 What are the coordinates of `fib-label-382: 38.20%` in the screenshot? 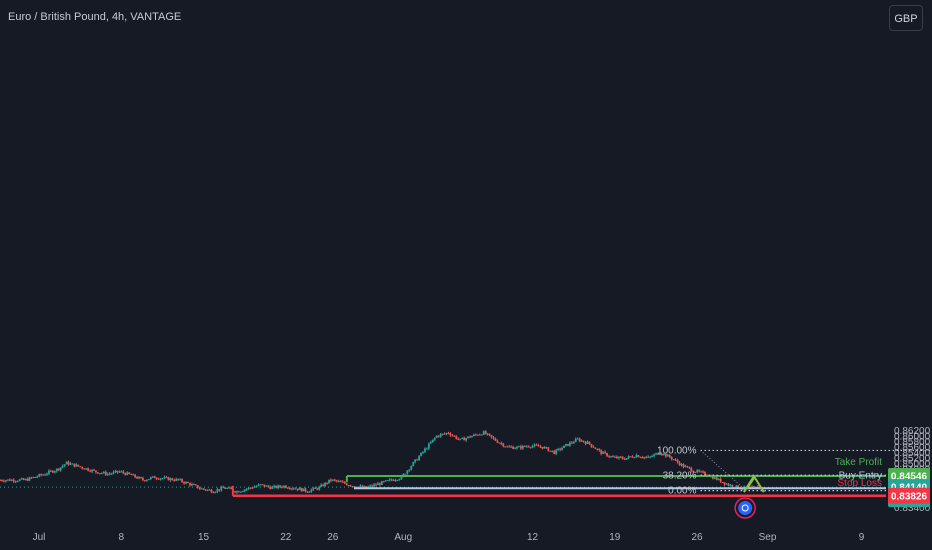 It's located at (680, 475).